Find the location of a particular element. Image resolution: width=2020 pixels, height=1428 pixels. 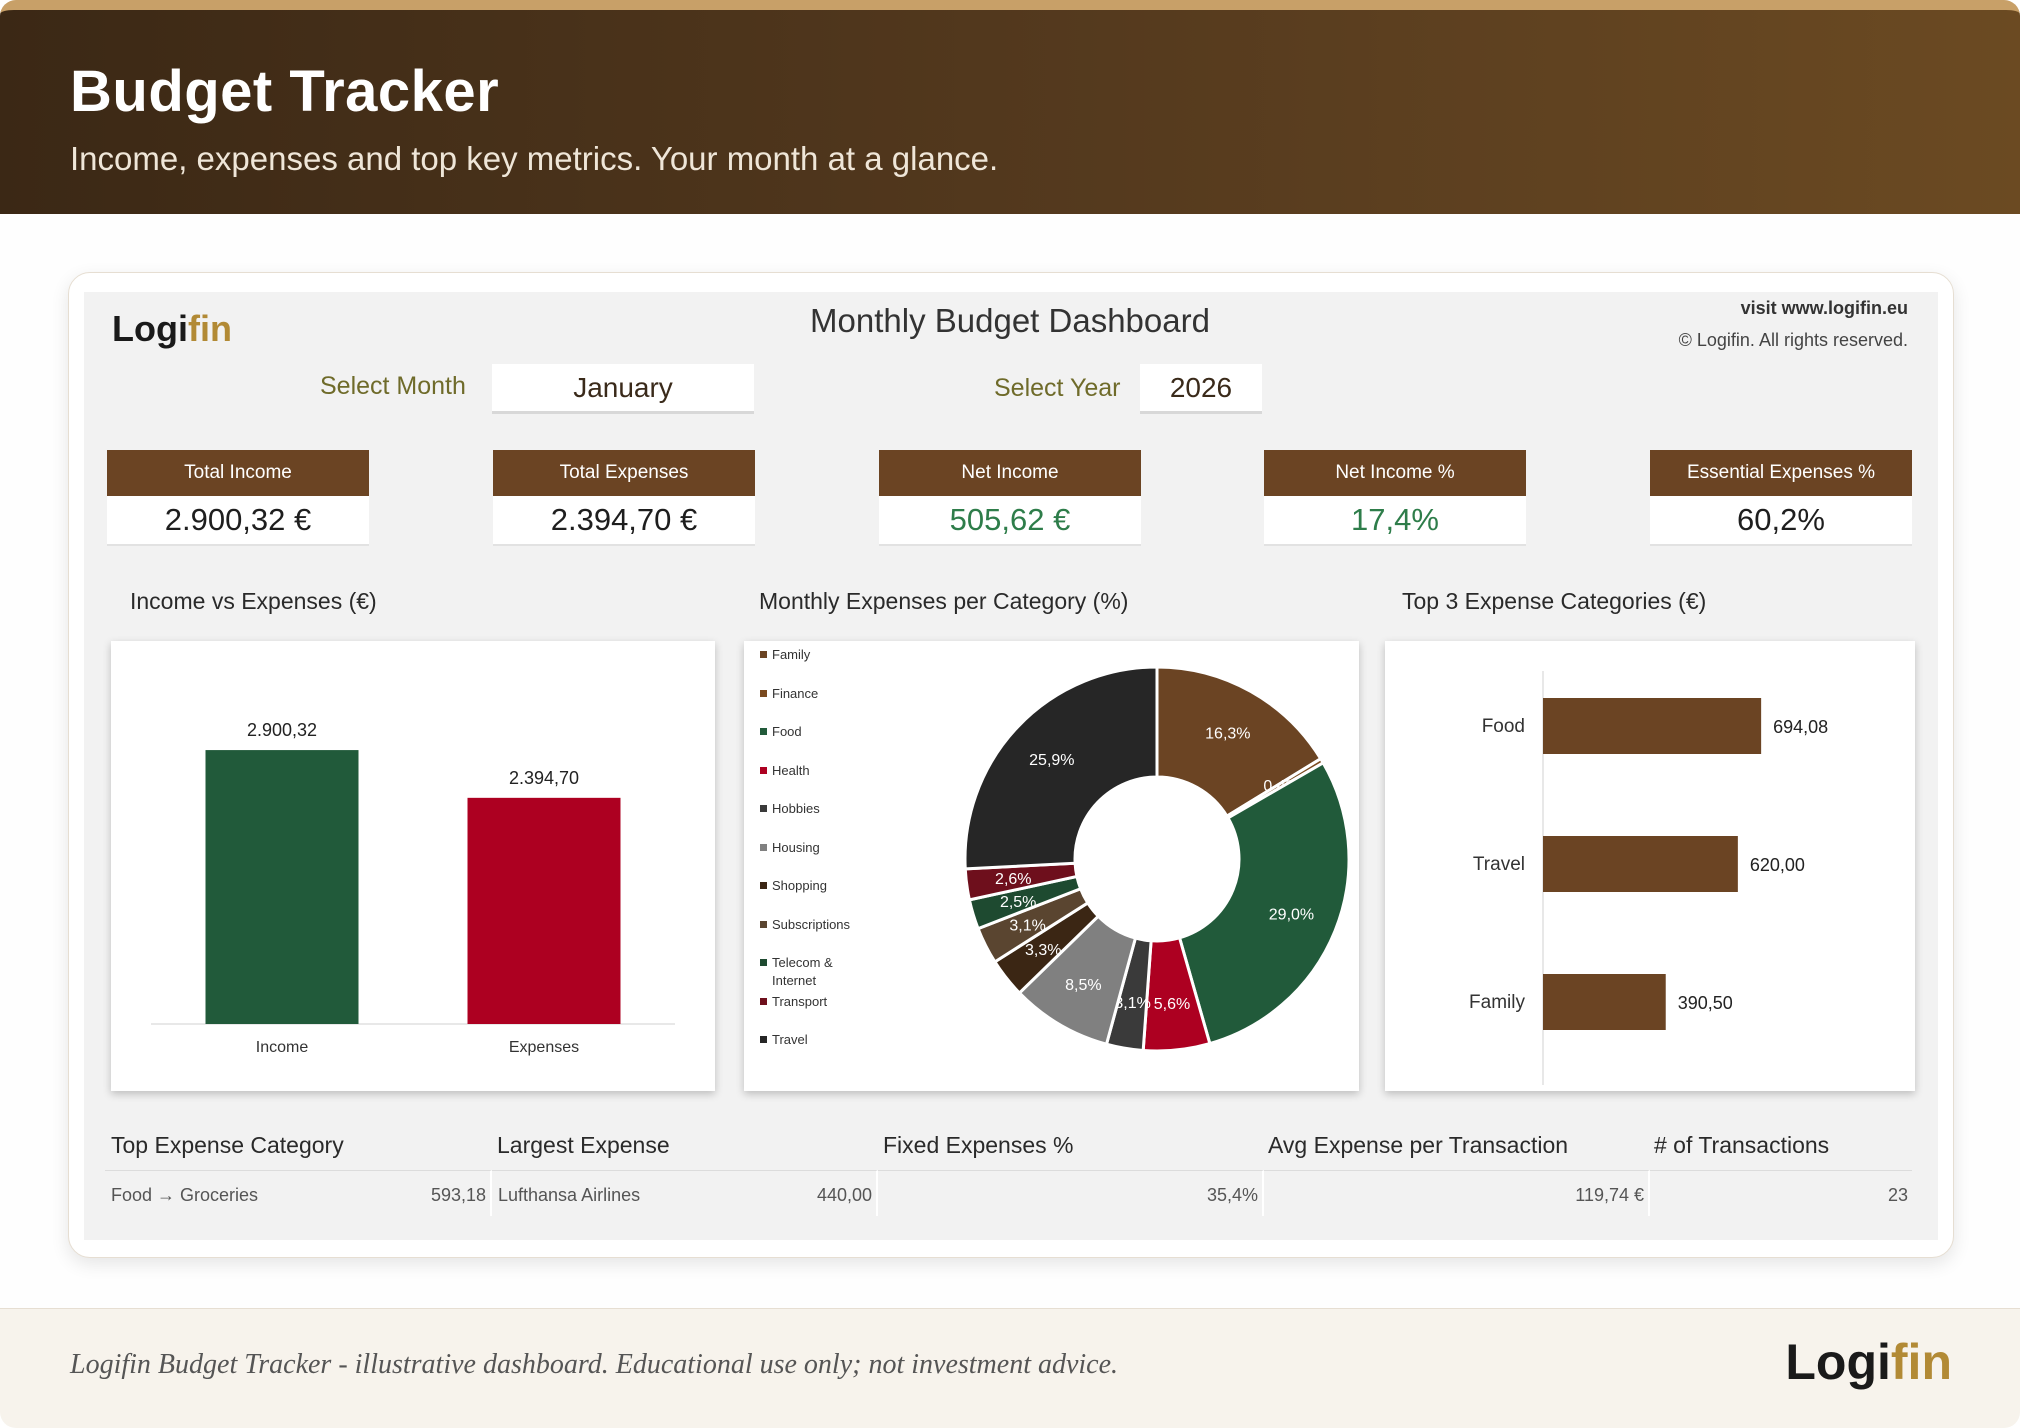

legend-label: Finance is located at coordinates (795, 693).